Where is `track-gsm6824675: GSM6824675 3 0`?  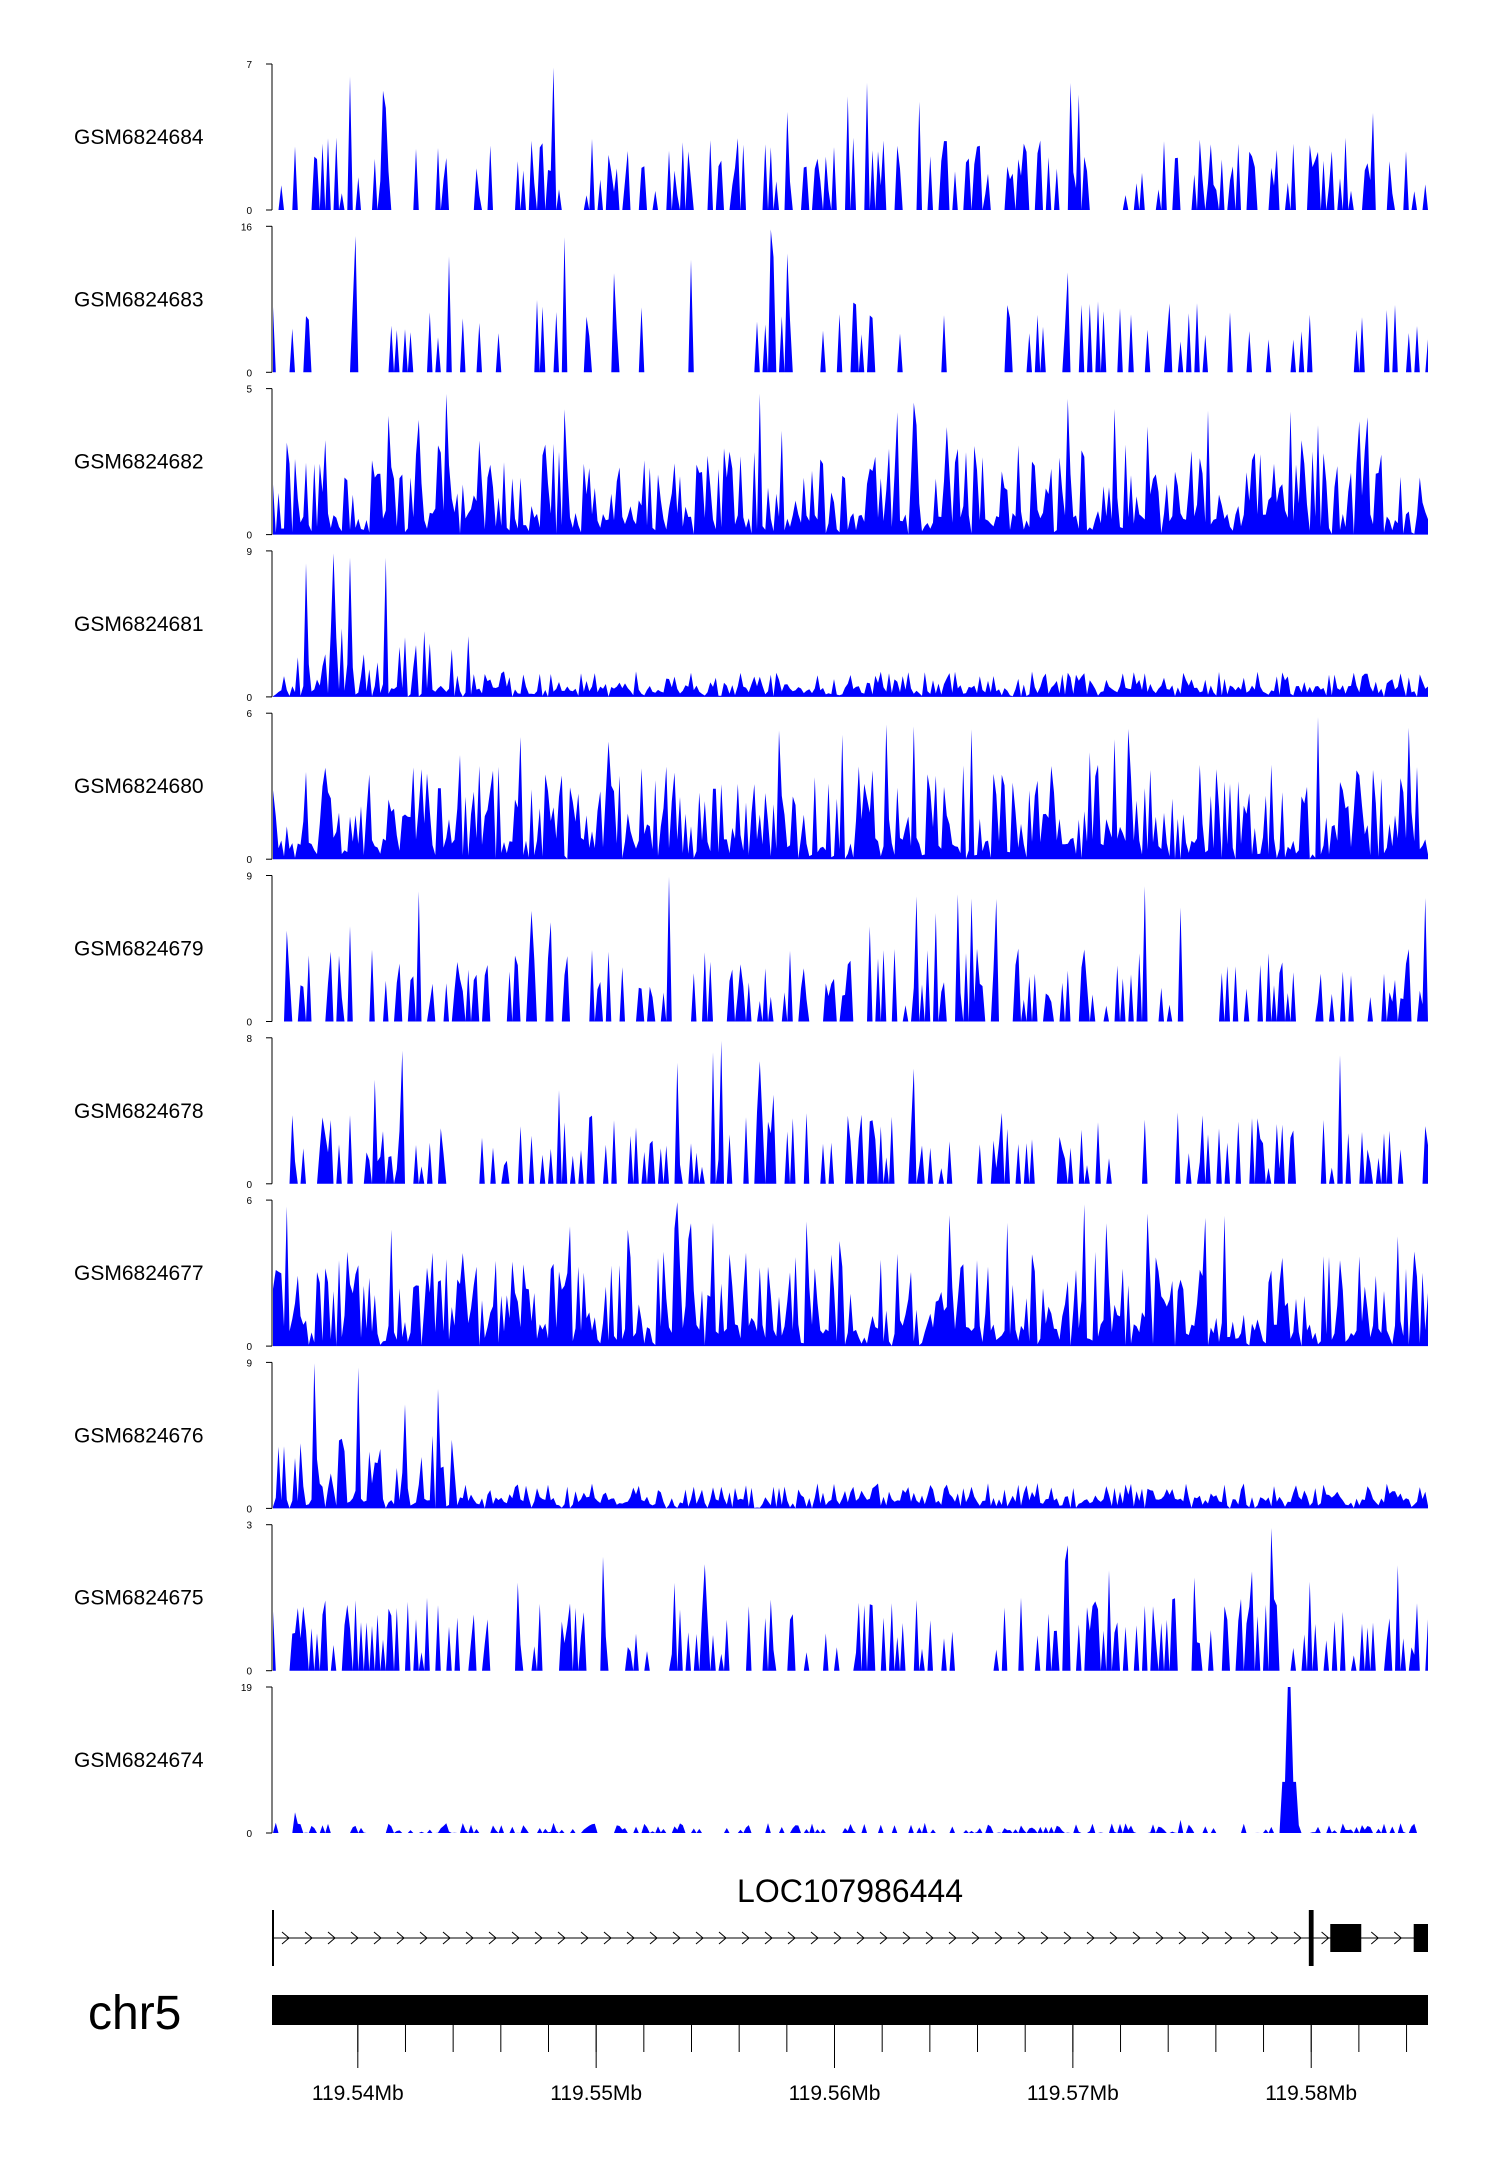 track-gsm6824675: GSM6824675 3 0 is located at coordinates (751, 1599).